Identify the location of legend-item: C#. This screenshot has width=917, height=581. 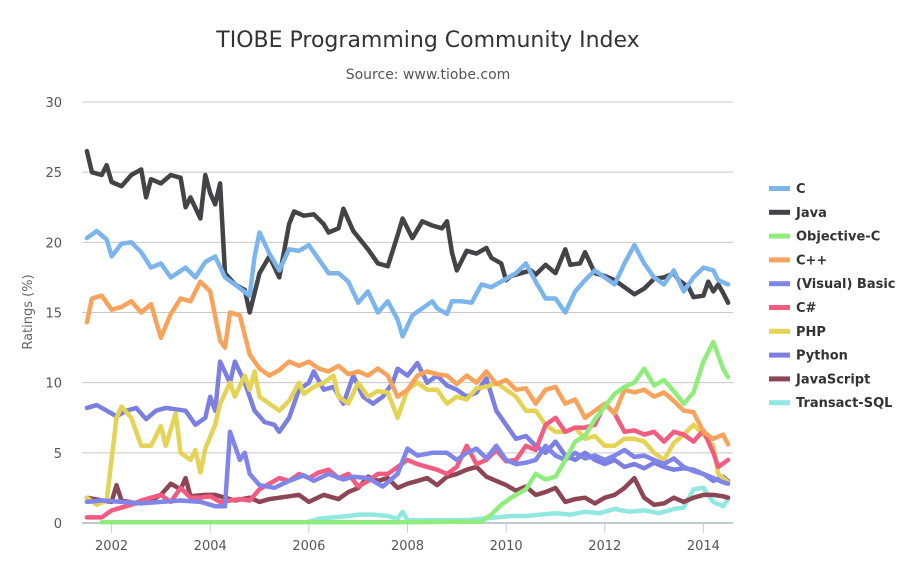
(793, 308).